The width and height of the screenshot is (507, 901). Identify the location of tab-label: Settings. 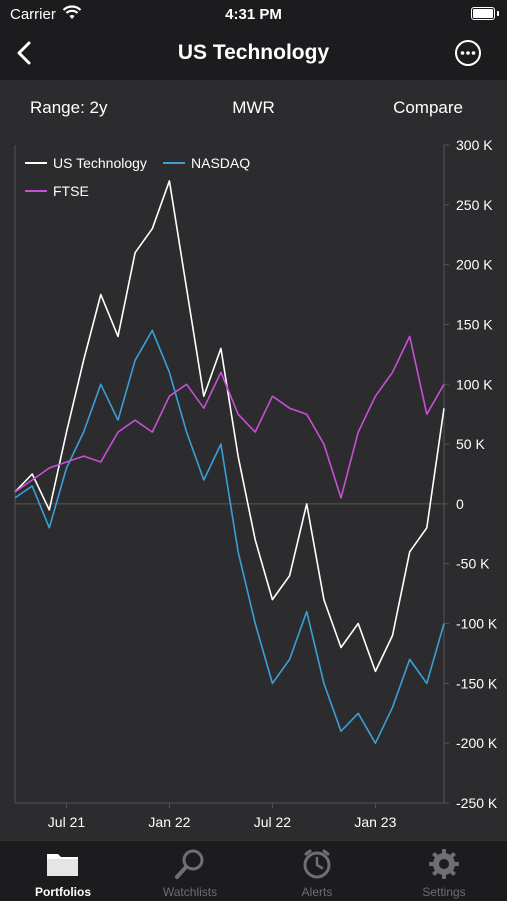
(444, 892).